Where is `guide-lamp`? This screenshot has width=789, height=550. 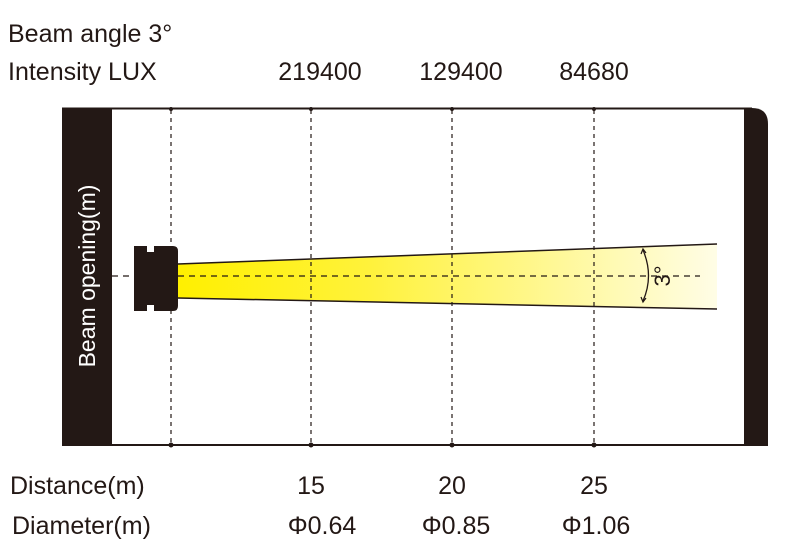
guide-lamp is located at coordinates (171, 277).